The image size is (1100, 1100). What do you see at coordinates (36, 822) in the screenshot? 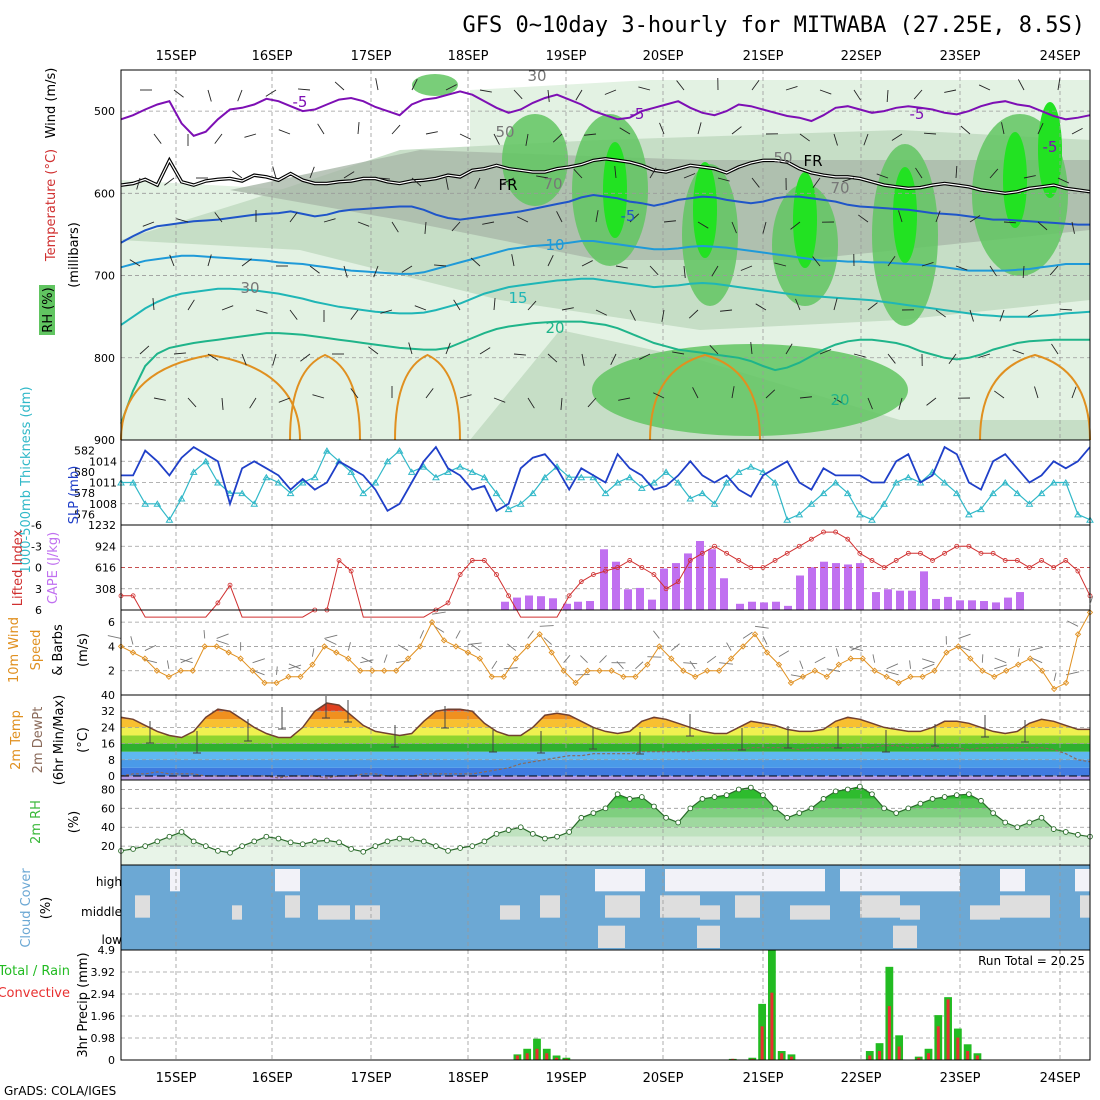
I see `y-axis-label-rh2m: 2m RH` at bounding box center [36, 822].